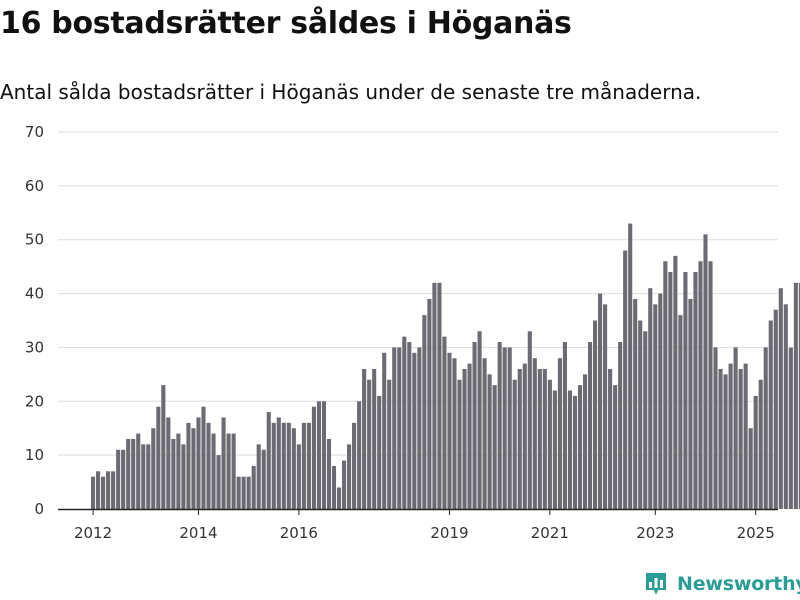 The image size is (800, 600). Describe the element at coordinates (34, 347) in the screenshot. I see `y-tick-label: 30` at that location.